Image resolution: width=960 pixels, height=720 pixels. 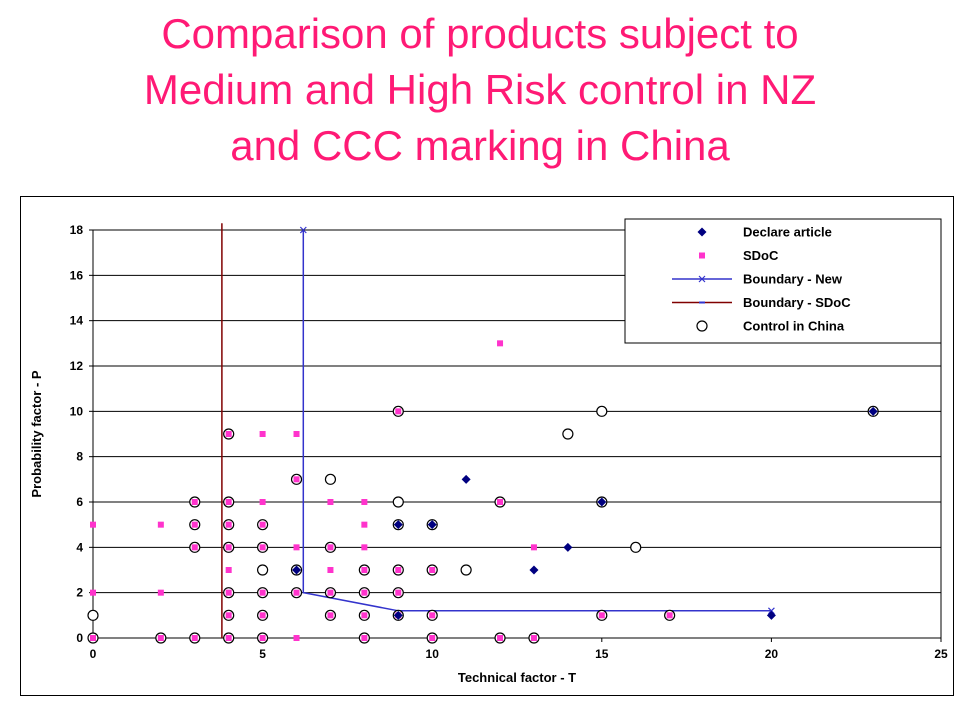 I want to click on title-line-1: Comparison of products subject to, so click(x=480, y=33).